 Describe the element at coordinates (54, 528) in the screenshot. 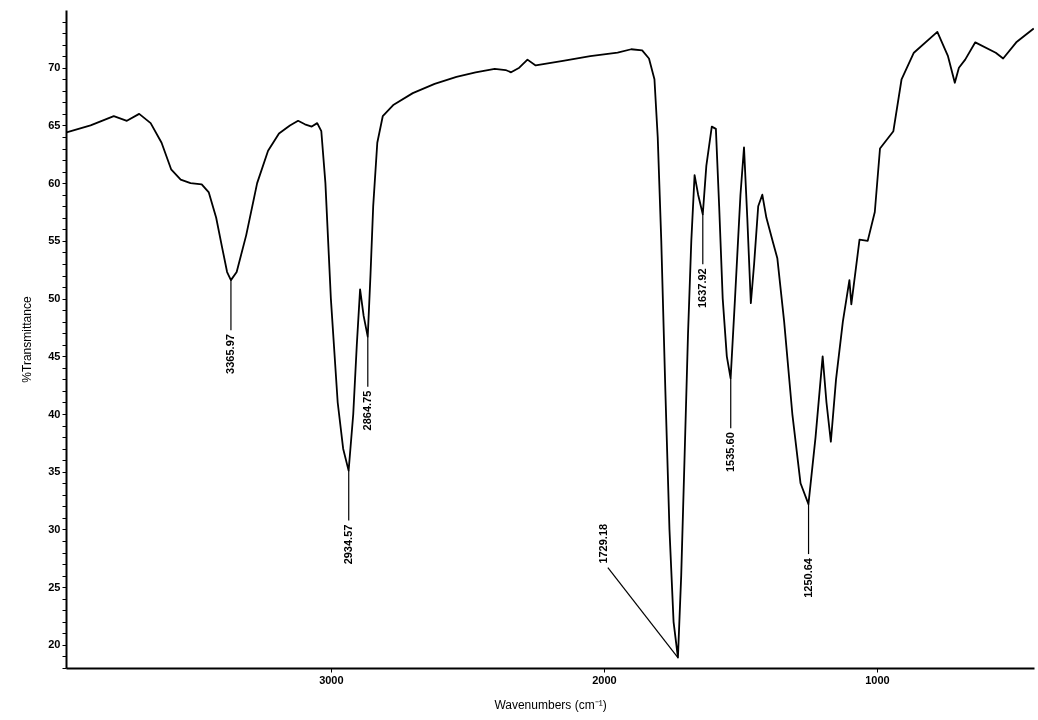

I see `y-tick-label: 30` at that location.